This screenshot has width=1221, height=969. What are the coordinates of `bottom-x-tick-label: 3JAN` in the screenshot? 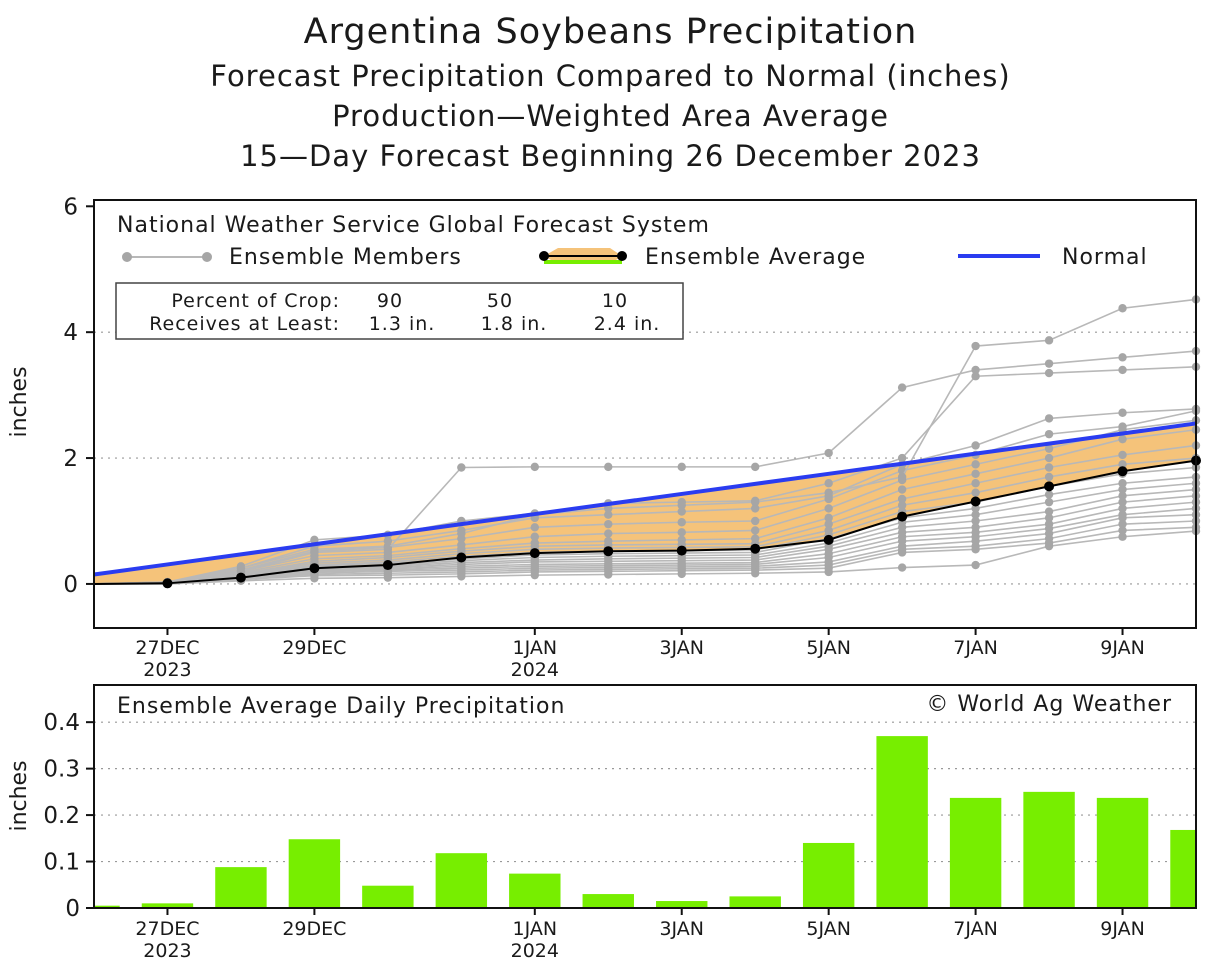 It's located at (681, 929).